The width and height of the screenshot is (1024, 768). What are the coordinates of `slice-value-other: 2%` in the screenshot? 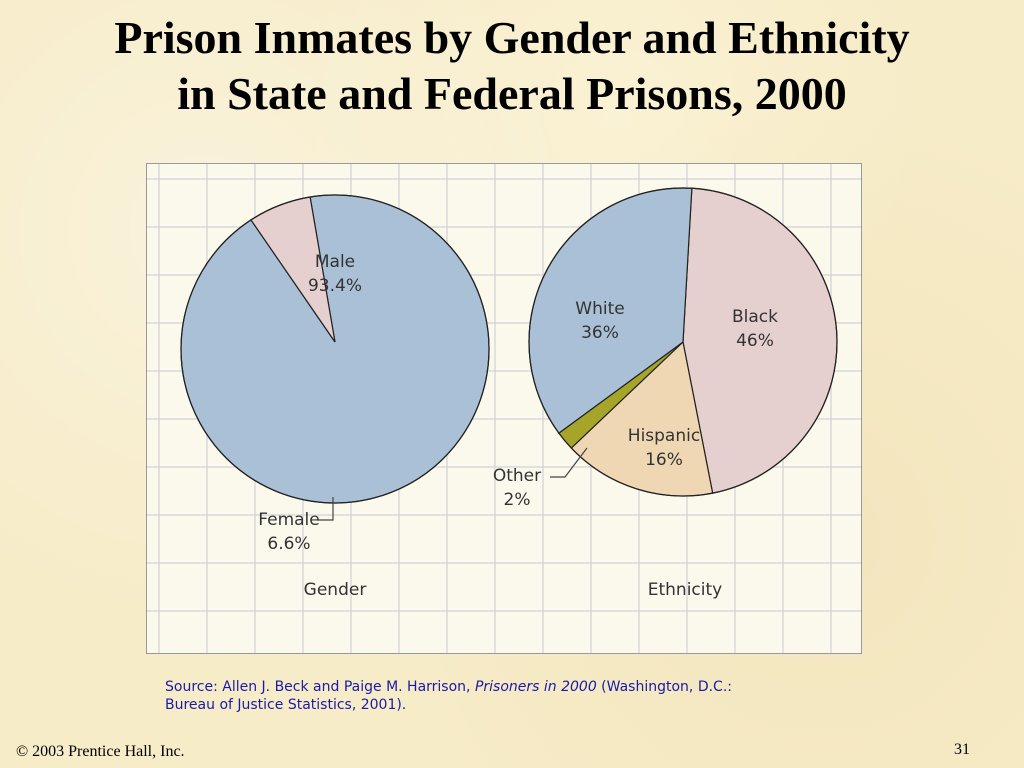 It's located at (517, 500).